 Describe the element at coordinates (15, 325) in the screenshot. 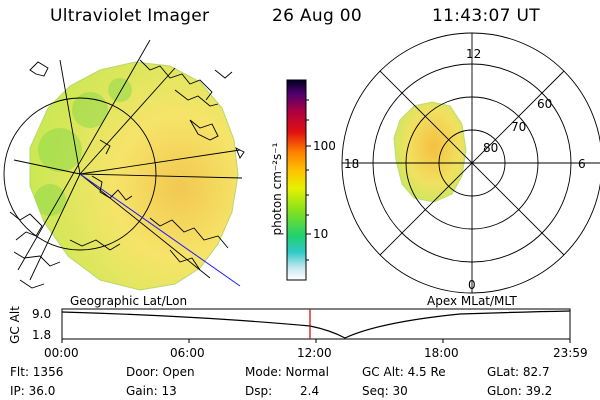

I see `gc-alt-axis-label: GC Alt` at that location.